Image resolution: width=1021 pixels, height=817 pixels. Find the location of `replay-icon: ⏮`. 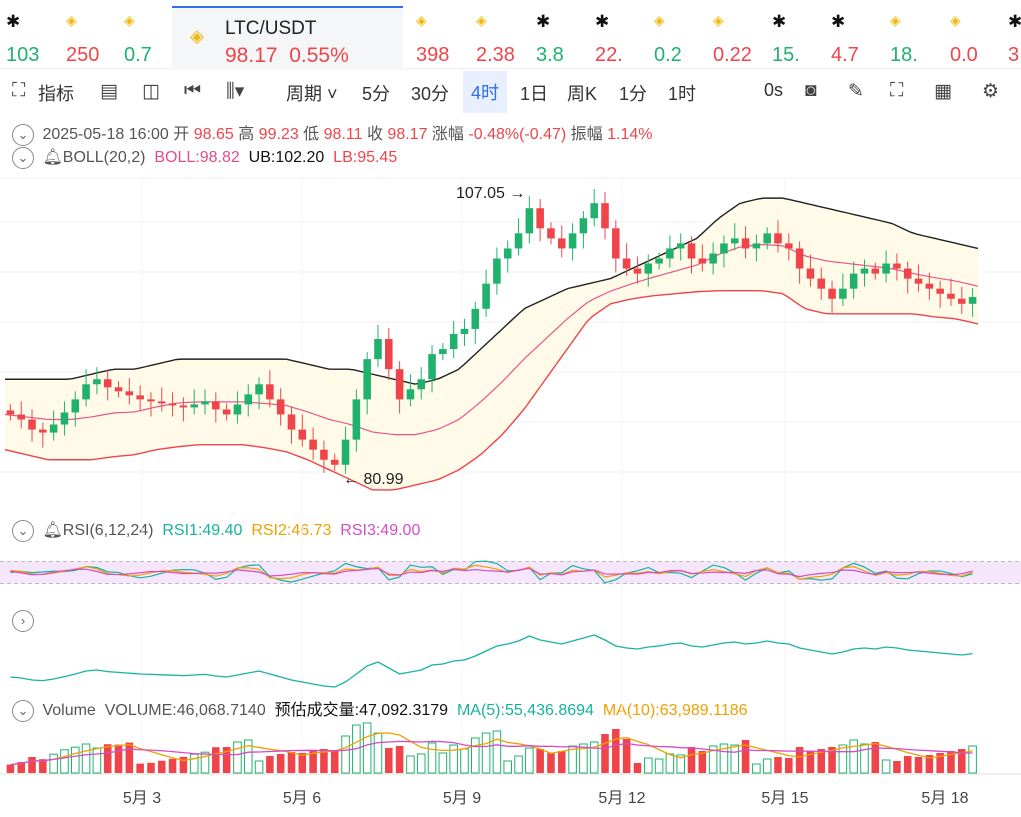

replay-icon: ⏮ is located at coordinates (193, 90).